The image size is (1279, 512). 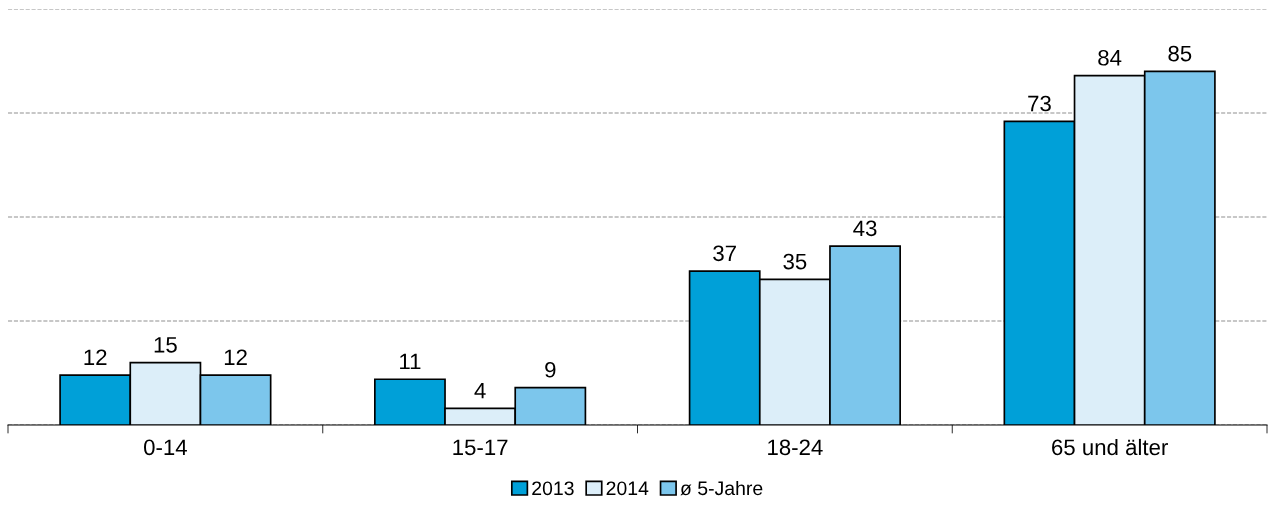 I want to click on x-tick-label: 65 und älter, so click(x=1110, y=447).